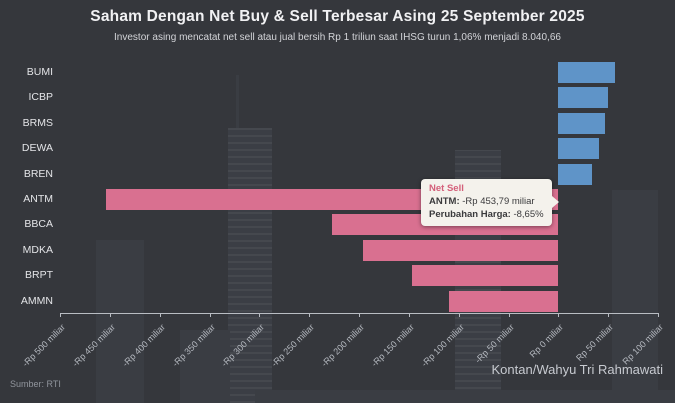 The image size is (675, 403). Describe the element at coordinates (37, 122) in the screenshot. I see `category-label-brms: BRMS` at that location.